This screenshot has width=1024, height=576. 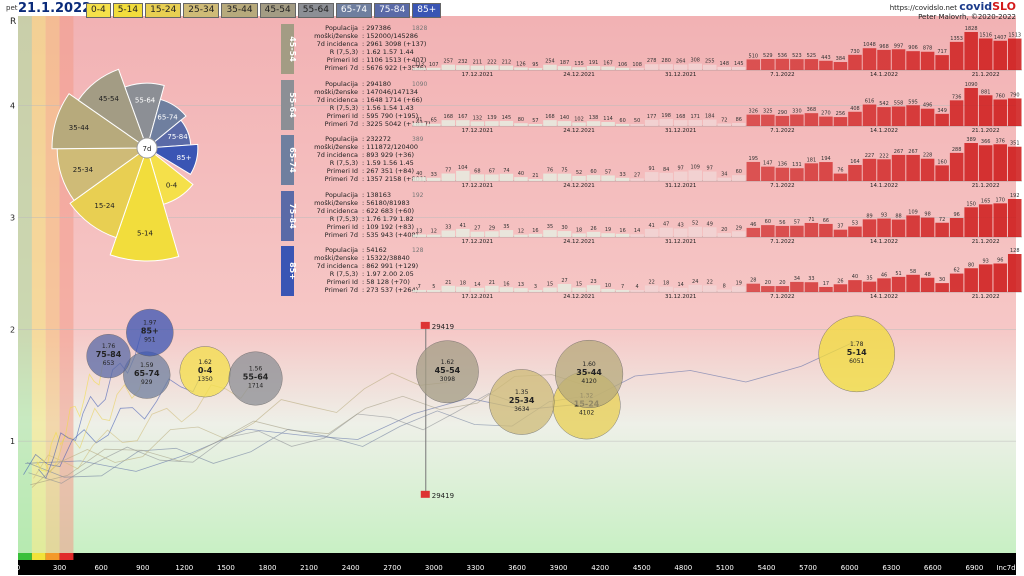 I want to click on x-tick-label: 3900, so click(x=559, y=568).